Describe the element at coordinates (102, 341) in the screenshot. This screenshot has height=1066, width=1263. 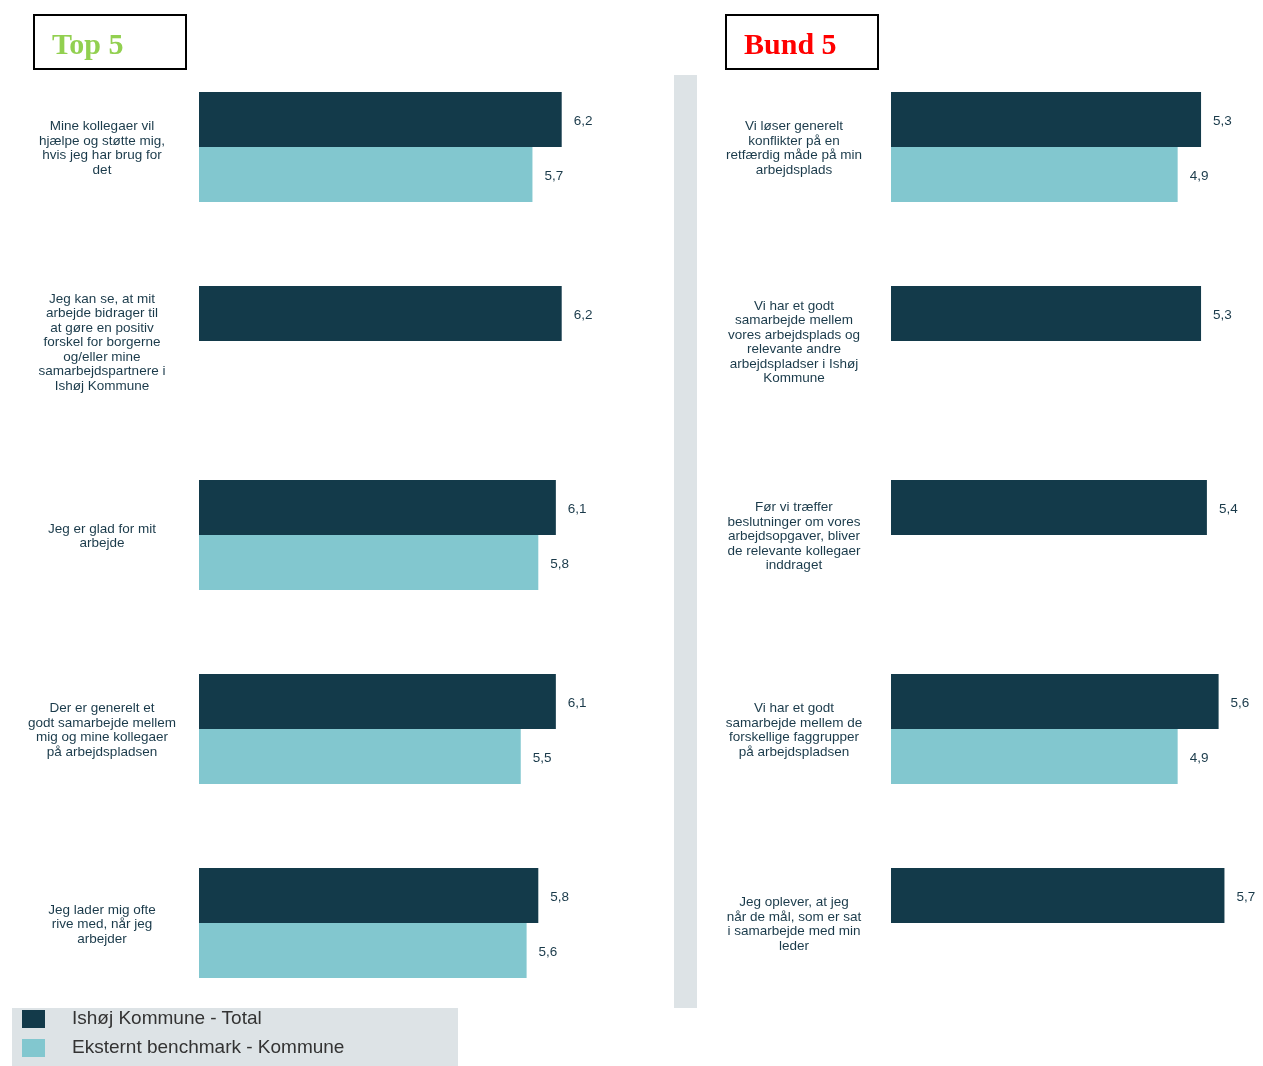
I see `y-tick-label: Jeg kan se, at mit arbejde bidrager til at gøre en positiv forskel for borgerne og/eller mine samarbejdspartnere i Ishøj Kommune` at that location.